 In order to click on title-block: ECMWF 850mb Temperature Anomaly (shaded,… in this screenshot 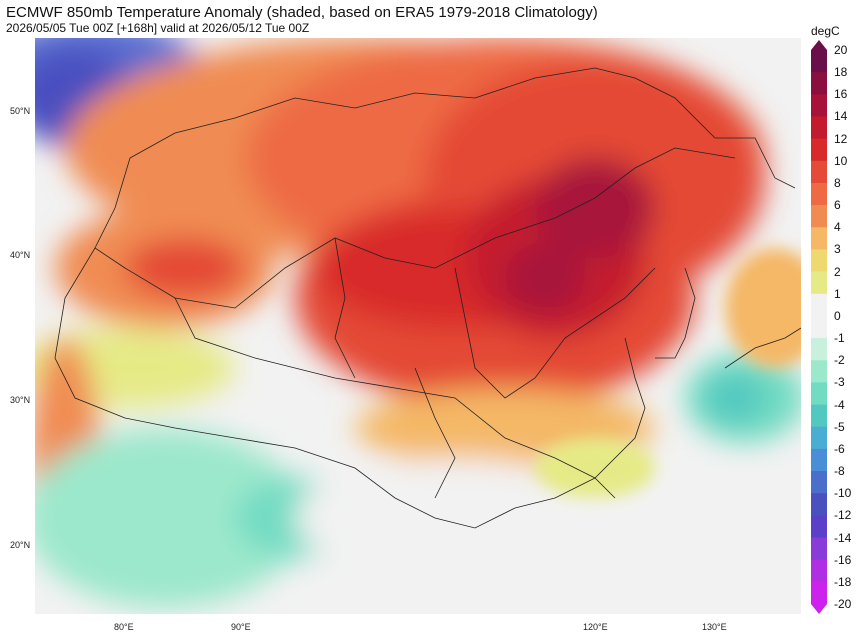, I will do `click(302, 19)`.